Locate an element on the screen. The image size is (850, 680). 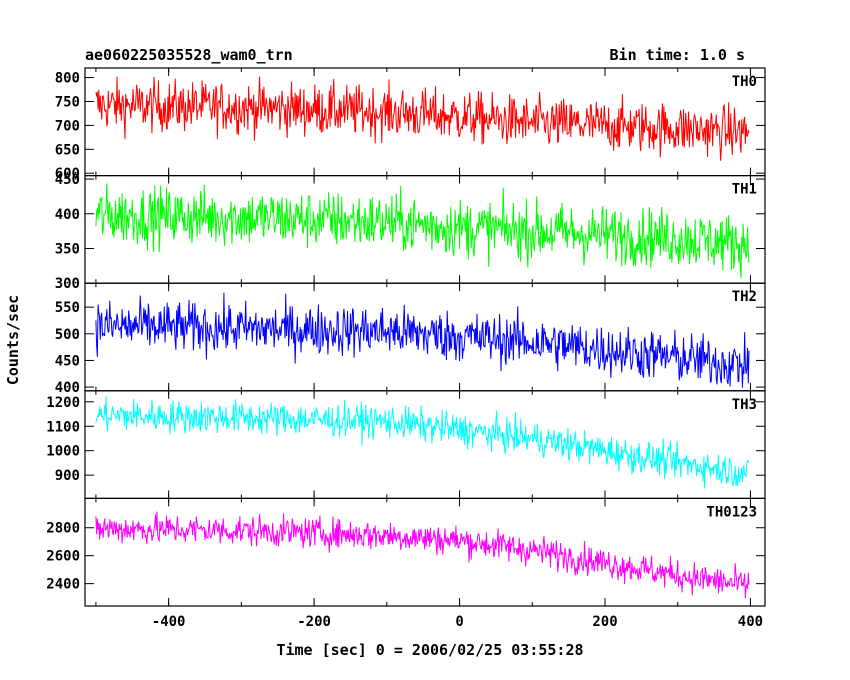
x-axis-label: Time [sec] 0 = 2006/02/25 03:55:28 is located at coordinates (429, 650).